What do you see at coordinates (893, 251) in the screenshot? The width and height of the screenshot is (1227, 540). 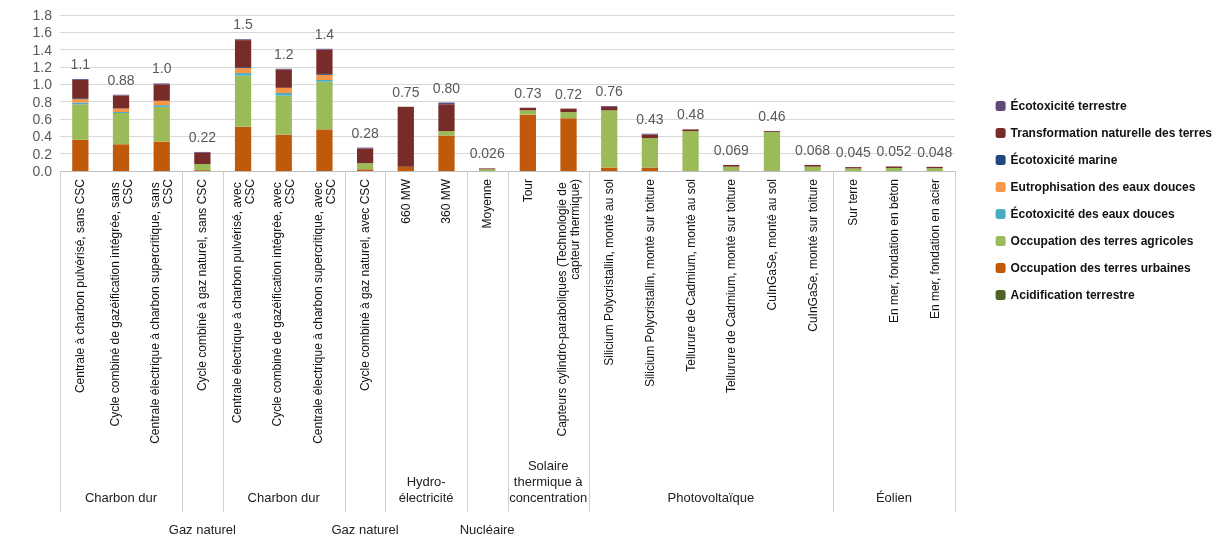 I see `x-tick-label: En mer, fondation en béton` at bounding box center [893, 251].